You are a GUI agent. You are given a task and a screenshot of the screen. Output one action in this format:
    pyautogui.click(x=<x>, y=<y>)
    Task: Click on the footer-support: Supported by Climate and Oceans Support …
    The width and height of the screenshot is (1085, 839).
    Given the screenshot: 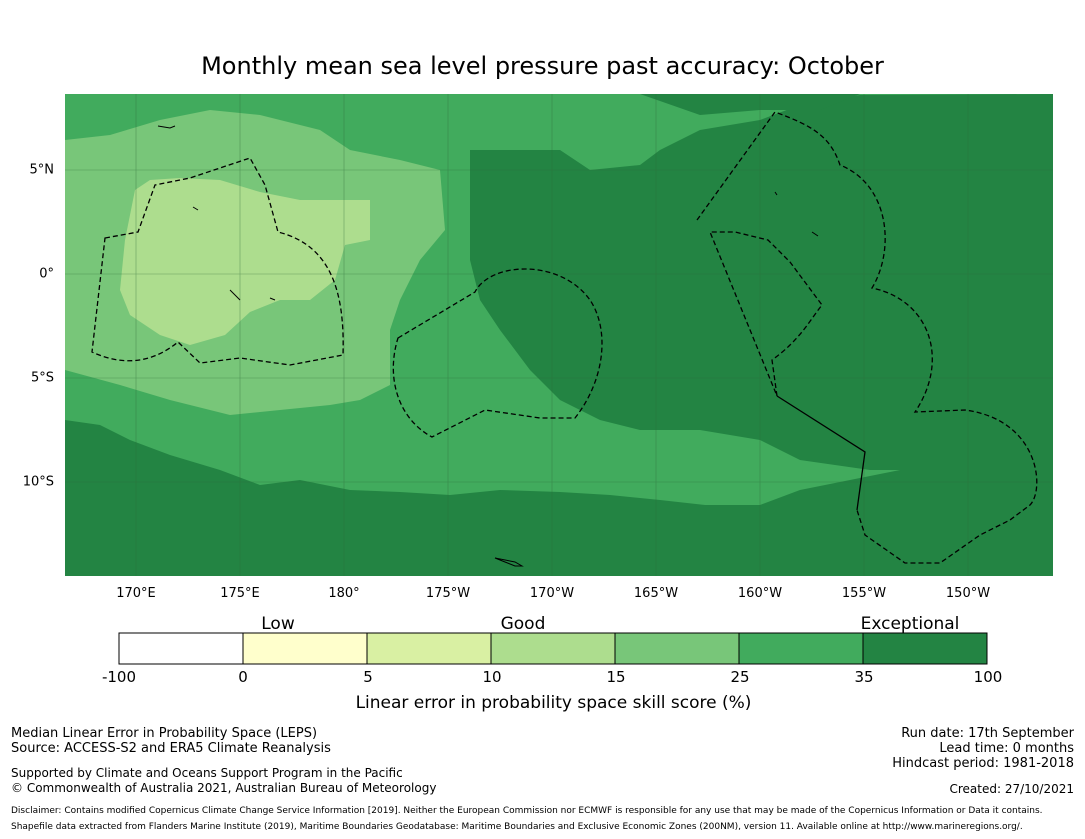 What is the action you would take?
    pyautogui.click(x=207, y=773)
    